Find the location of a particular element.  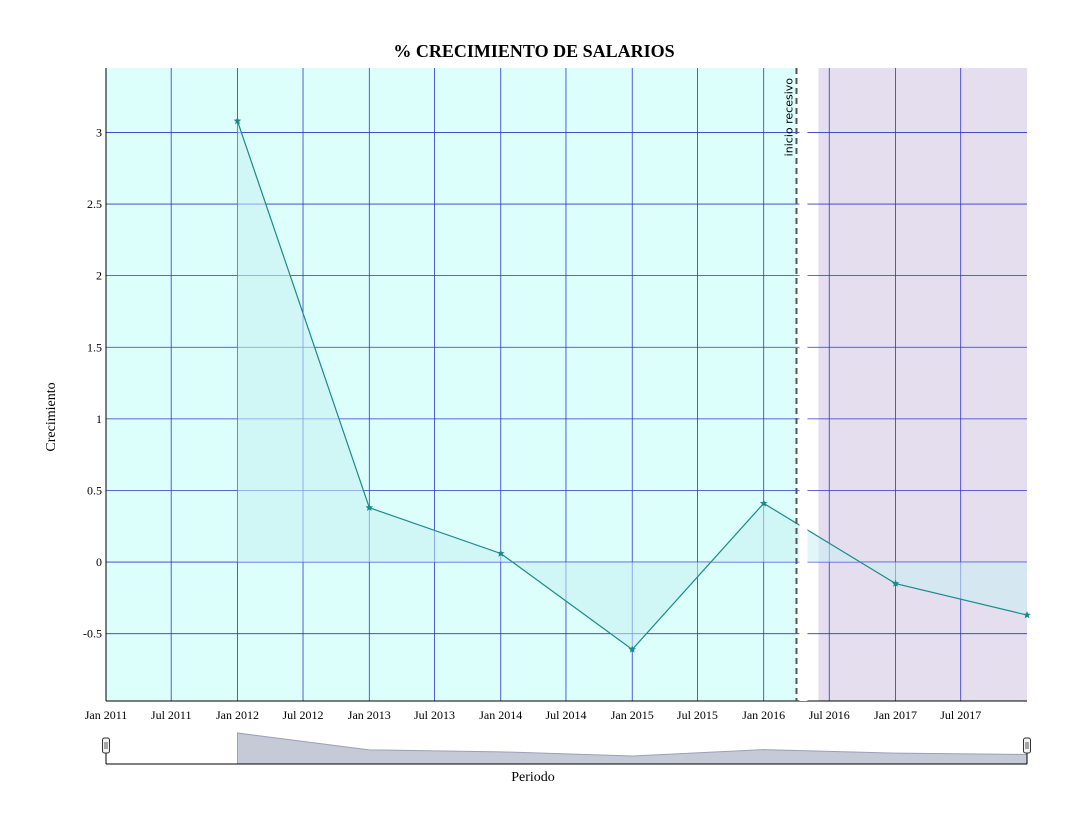

x-tick-label: Jul 2012 is located at coordinates (303, 715).